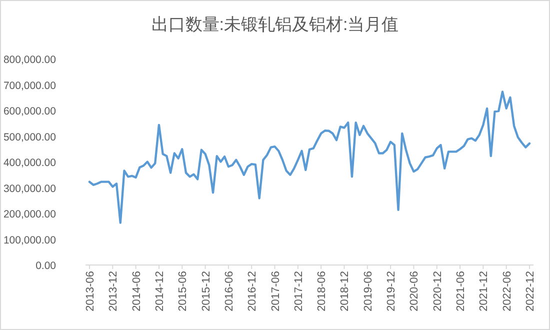 Image resolution: width=550 pixels, height=330 pixels. What do you see at coordinates (484, 291) in the screenshot?
I see `x-tick-label: 2021-12` at bounding box center [484, 291].